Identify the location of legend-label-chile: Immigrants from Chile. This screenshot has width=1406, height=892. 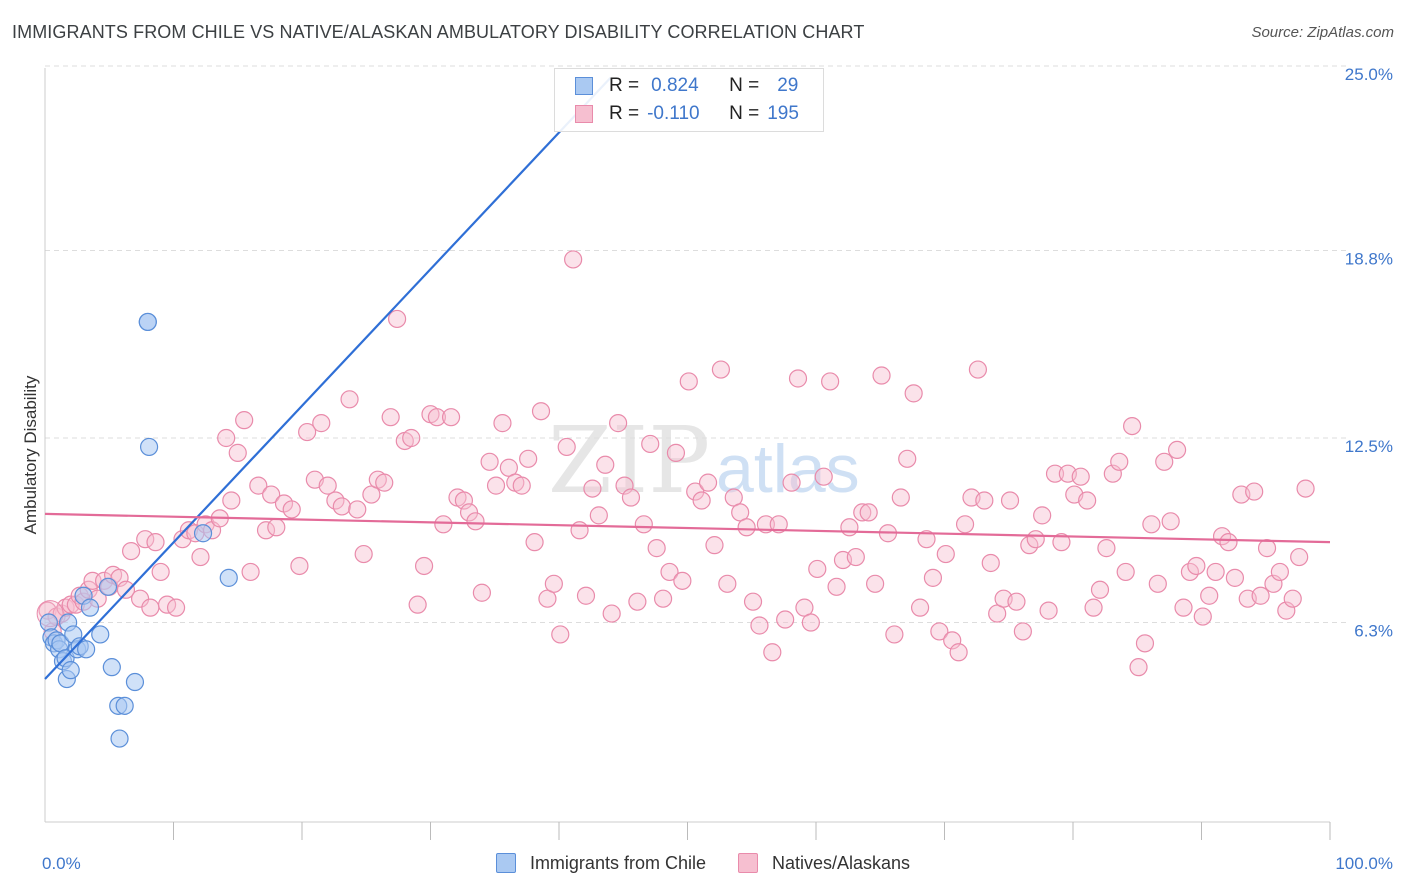
(617, 862).